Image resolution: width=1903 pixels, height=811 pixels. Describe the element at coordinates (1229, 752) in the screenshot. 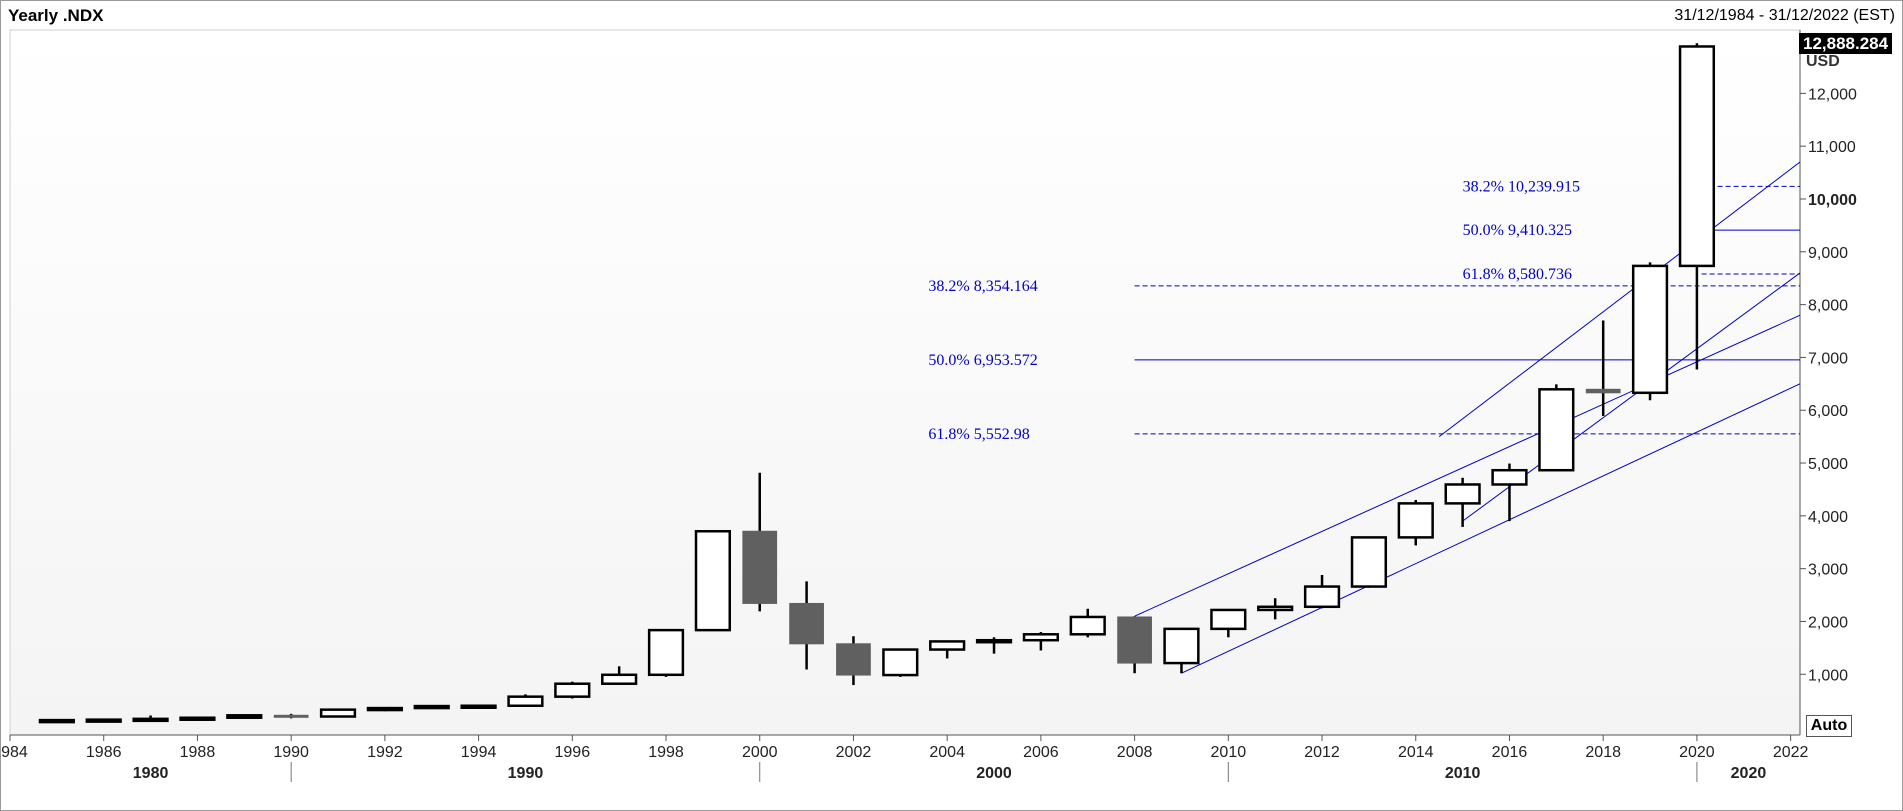

I see `x-tick-label: 2010` at that location.